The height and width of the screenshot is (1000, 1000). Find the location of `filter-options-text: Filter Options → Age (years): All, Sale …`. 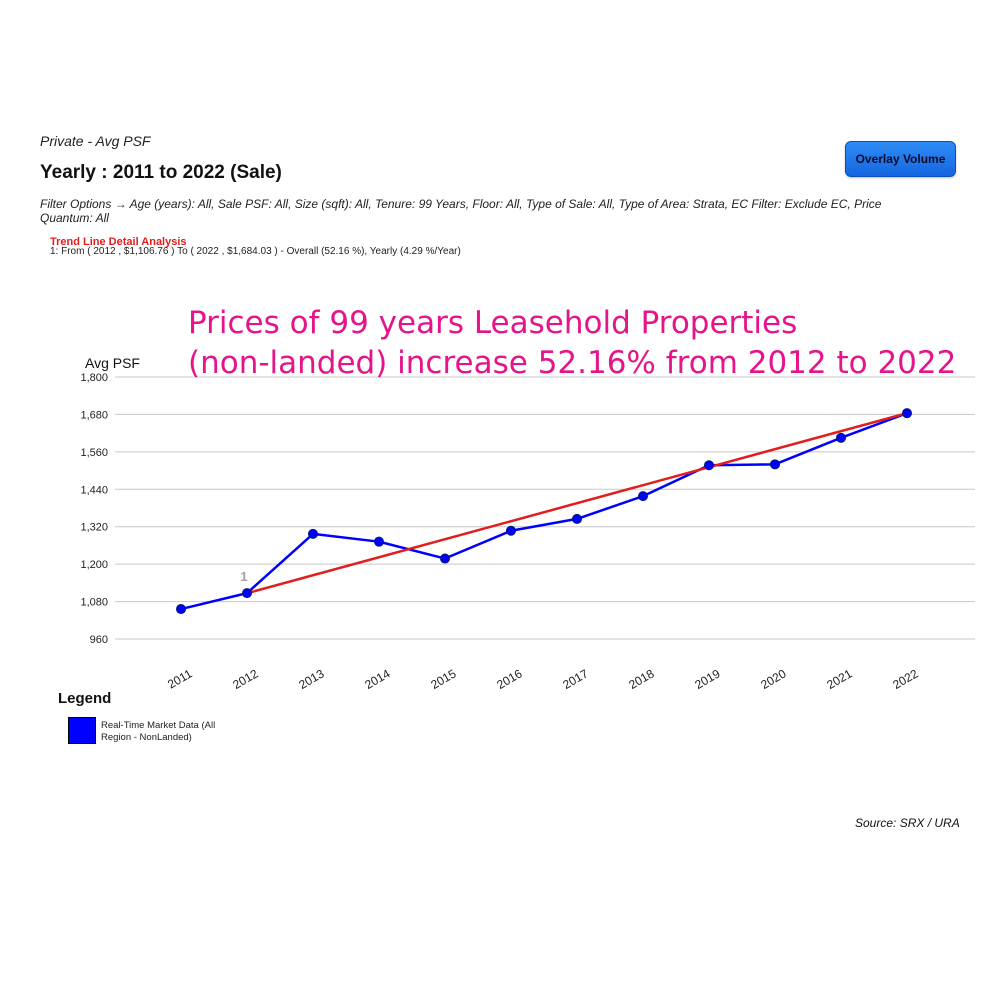

filter-options-text: Filter Options → Age (years): All, Sale … is located at coordinates (461, 211).